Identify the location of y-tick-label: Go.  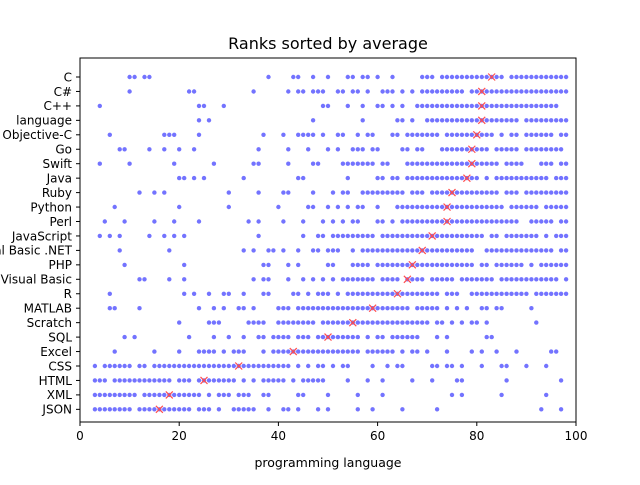
(63, 150).